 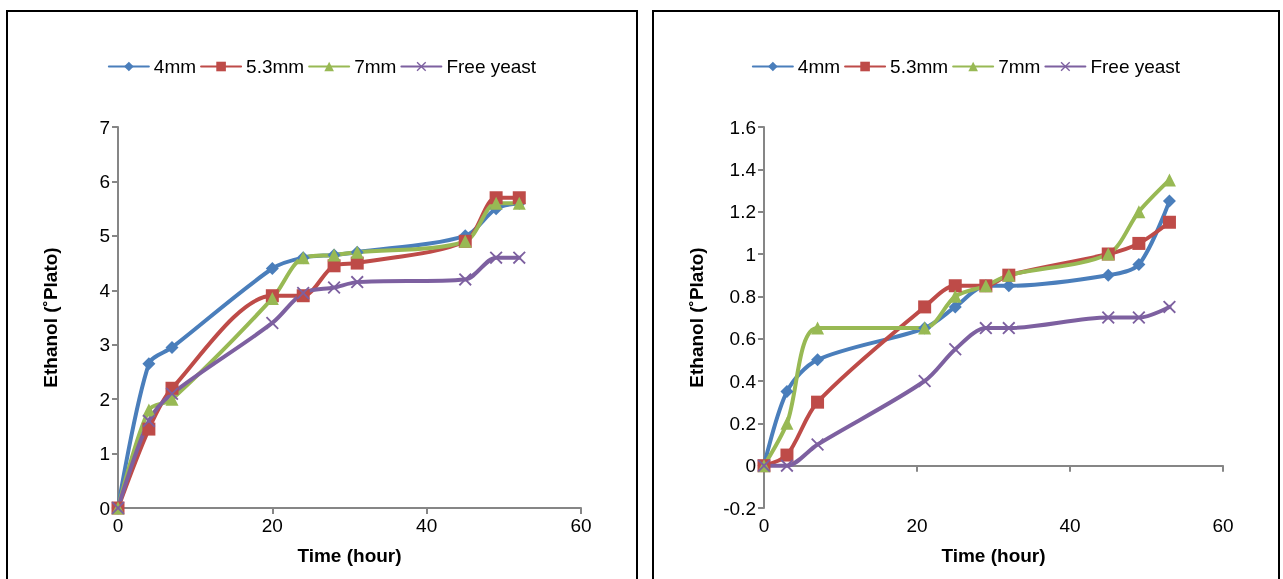 I want to click on y-tick-label: 1.4, so click(x=743, y=169).